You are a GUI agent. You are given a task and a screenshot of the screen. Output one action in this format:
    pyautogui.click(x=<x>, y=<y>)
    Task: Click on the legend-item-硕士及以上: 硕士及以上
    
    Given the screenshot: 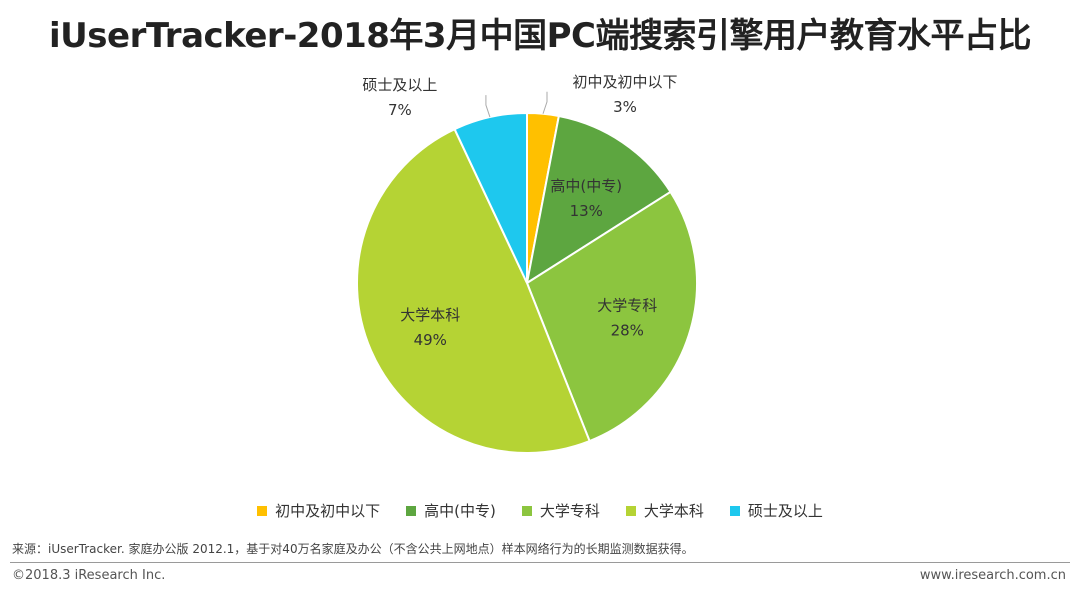 What is the action you would take?
    pyautogui.click(x=776, y=510)
    